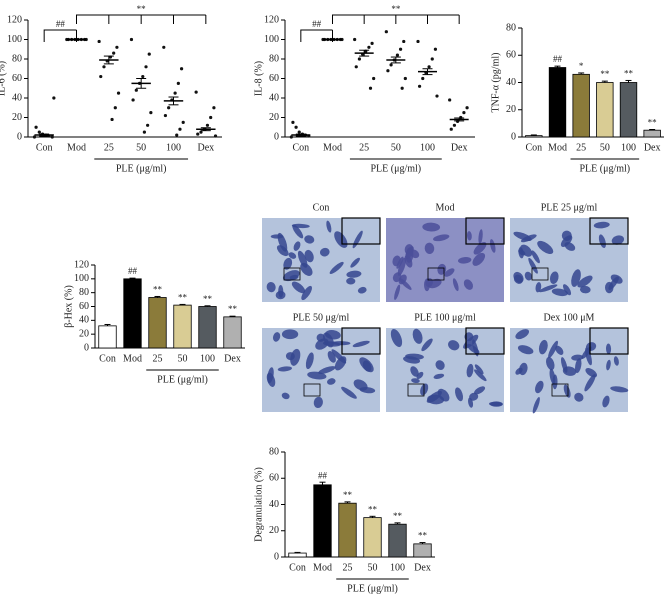 This screenshot has height=600, width=671. I want to click on y-axis-label: Degranulation (%), so click(258, 504).